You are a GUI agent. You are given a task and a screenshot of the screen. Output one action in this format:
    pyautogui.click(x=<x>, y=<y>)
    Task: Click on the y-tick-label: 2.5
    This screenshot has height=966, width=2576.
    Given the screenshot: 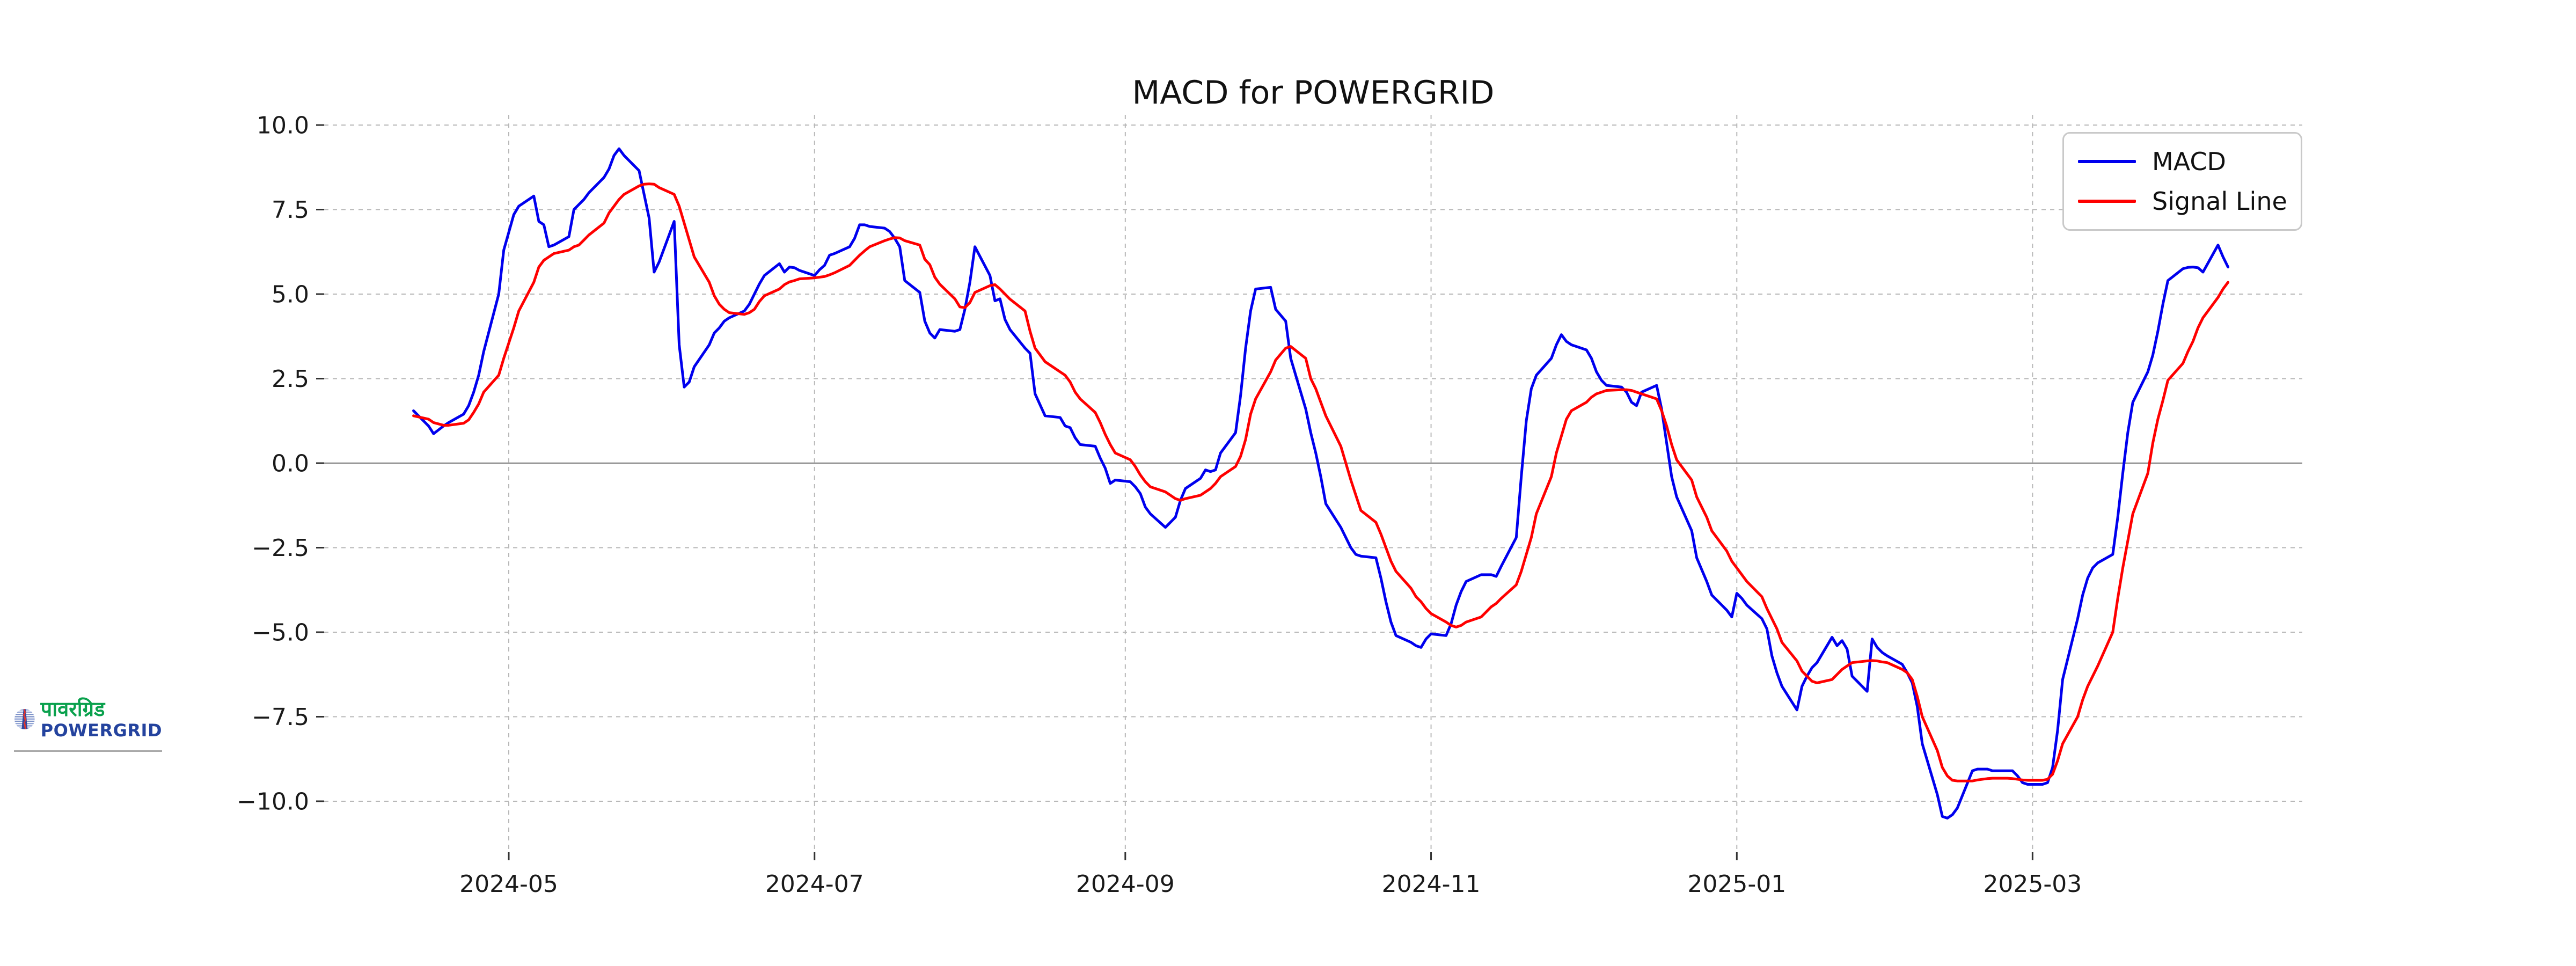 What is the action you would take?
    pyautogui.click(x=290, y=379)
    